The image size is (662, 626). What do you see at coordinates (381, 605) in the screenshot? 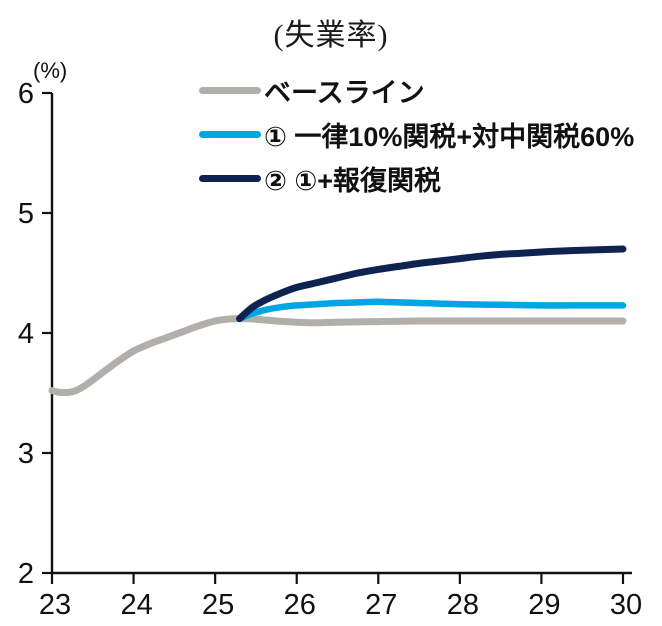
I see `x-tick-label: 27` at bounding box center [381, 605].